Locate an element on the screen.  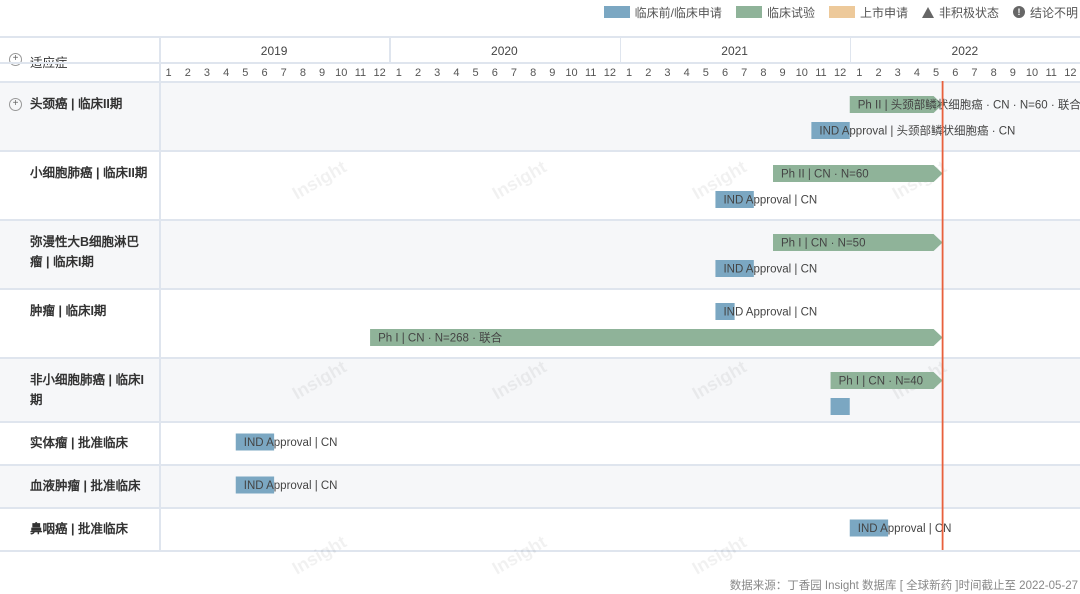
triangle-icon is located at coordinates (927, 12).